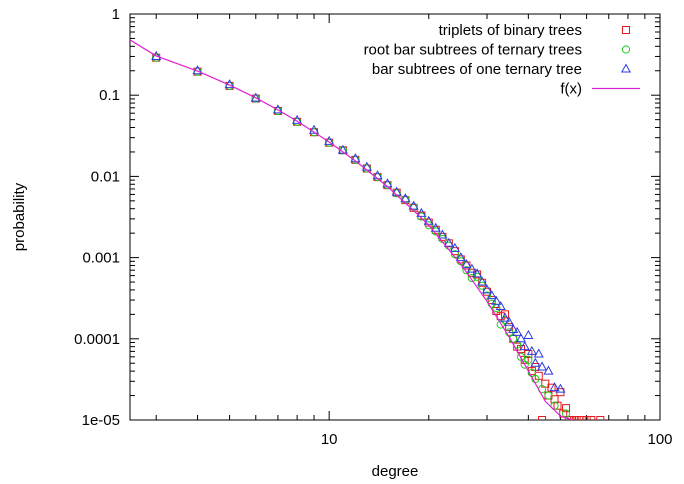  What do you see at coordinates (101, 258) in the screenshot?
I see `y-tick-label: 0.001` at bounding box center [101, 258].